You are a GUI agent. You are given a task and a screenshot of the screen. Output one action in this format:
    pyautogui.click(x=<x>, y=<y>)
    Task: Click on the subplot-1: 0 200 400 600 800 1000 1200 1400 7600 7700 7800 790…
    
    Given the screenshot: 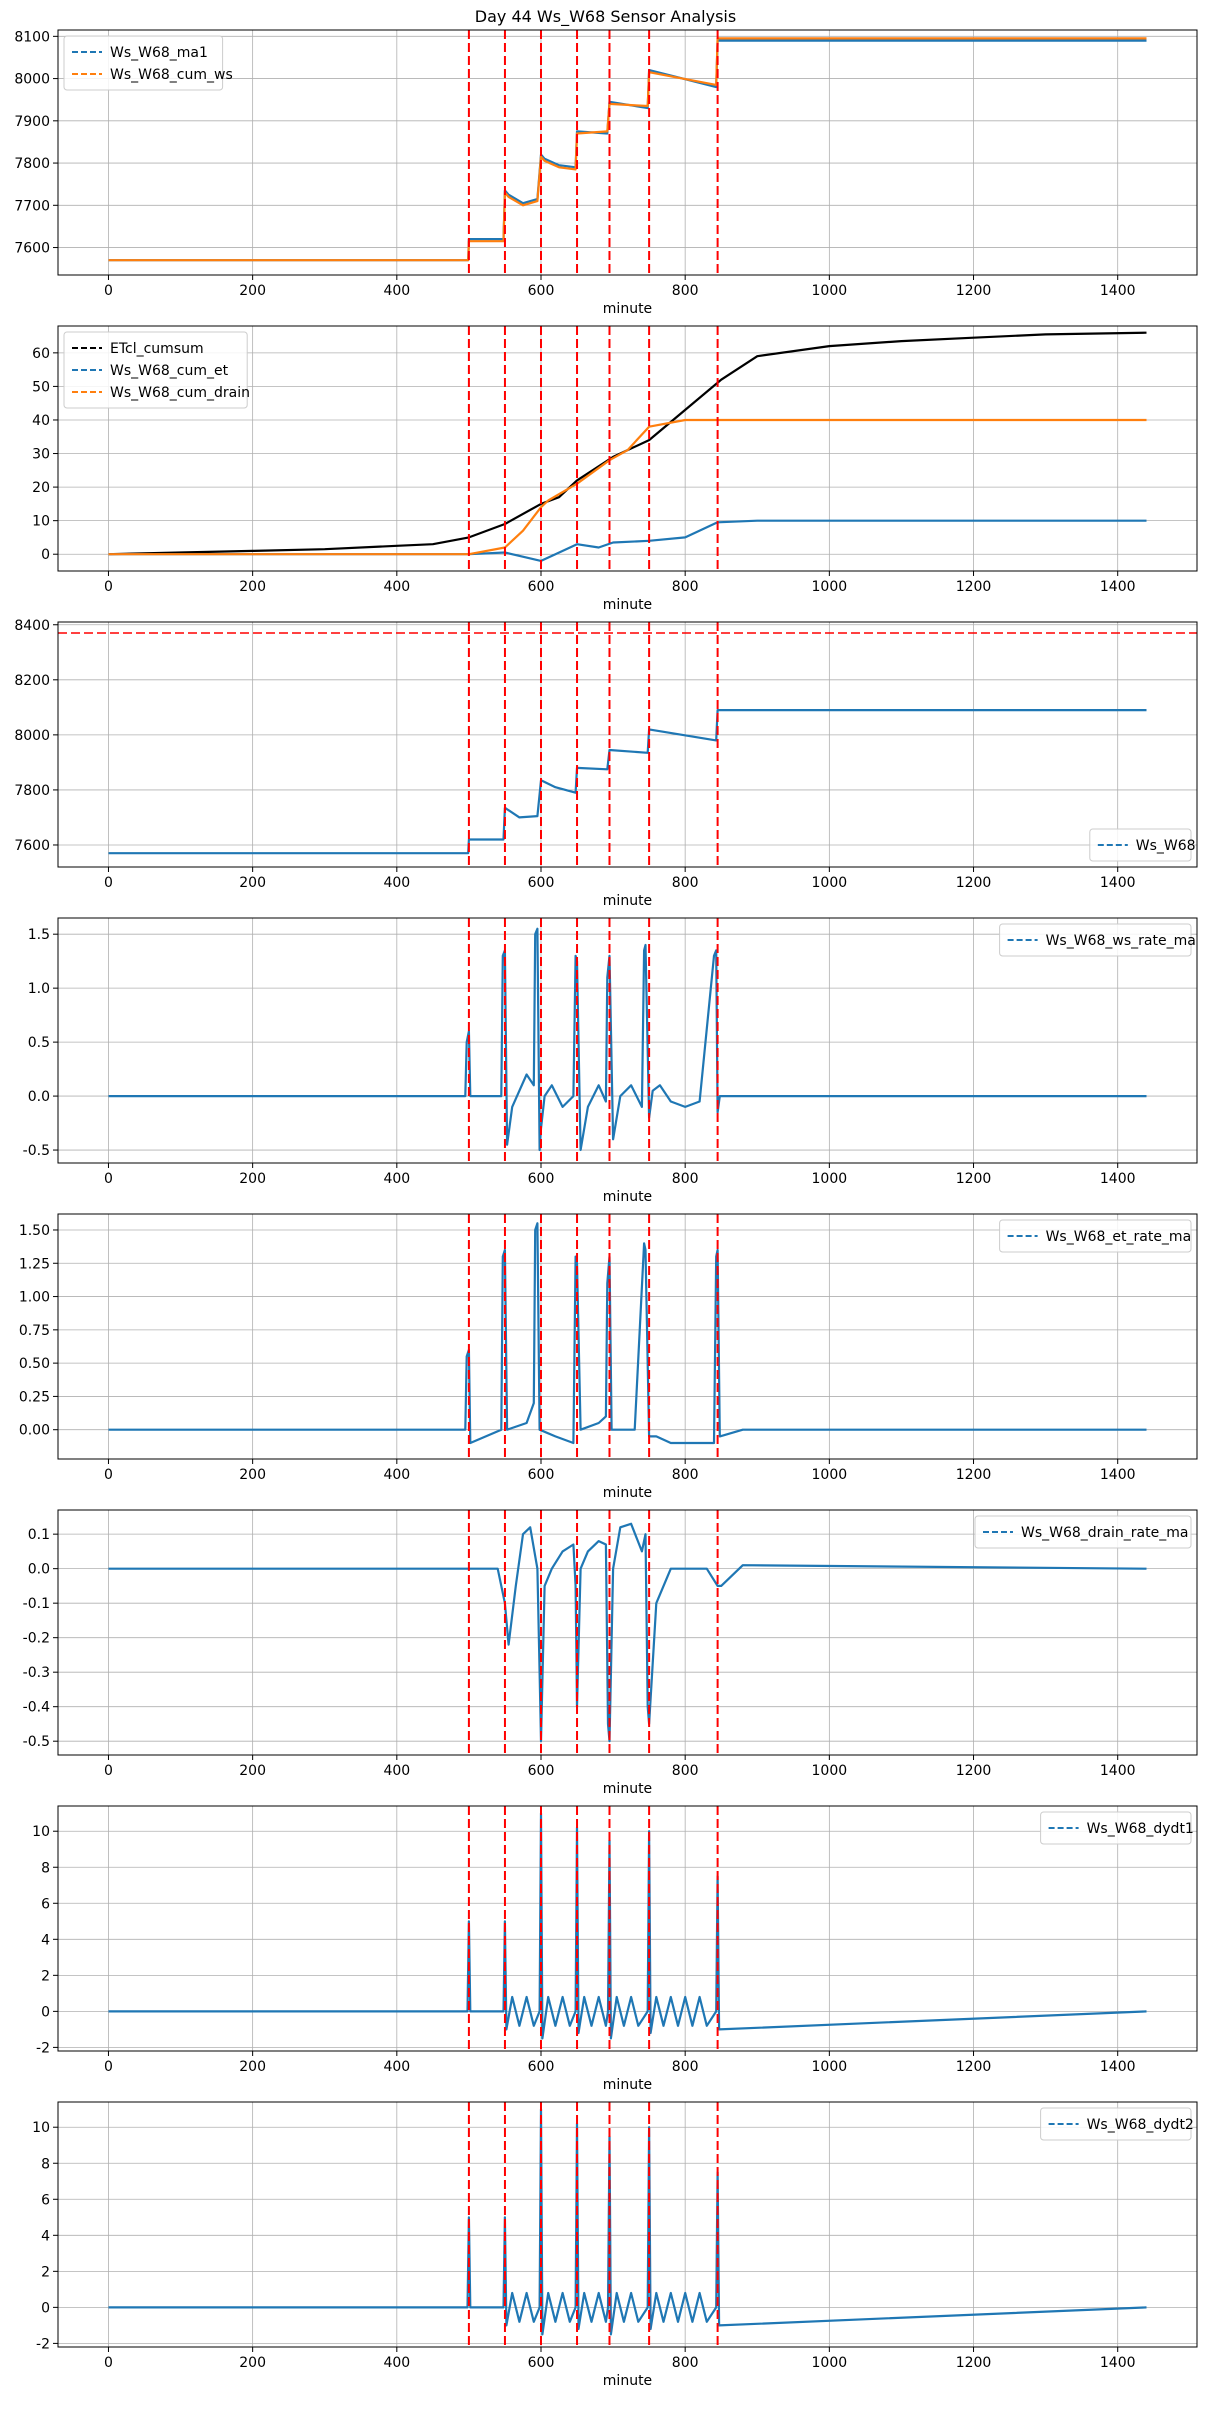 What is the action you would take?
    pyautogui.click(x=606, y=173)
    